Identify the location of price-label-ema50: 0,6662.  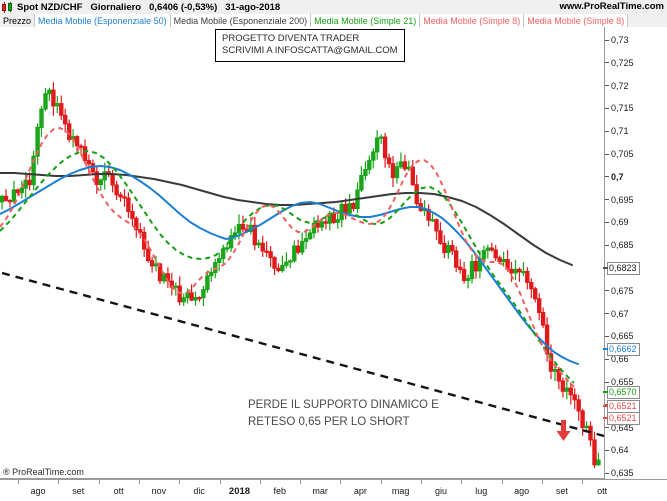
(621, 349).